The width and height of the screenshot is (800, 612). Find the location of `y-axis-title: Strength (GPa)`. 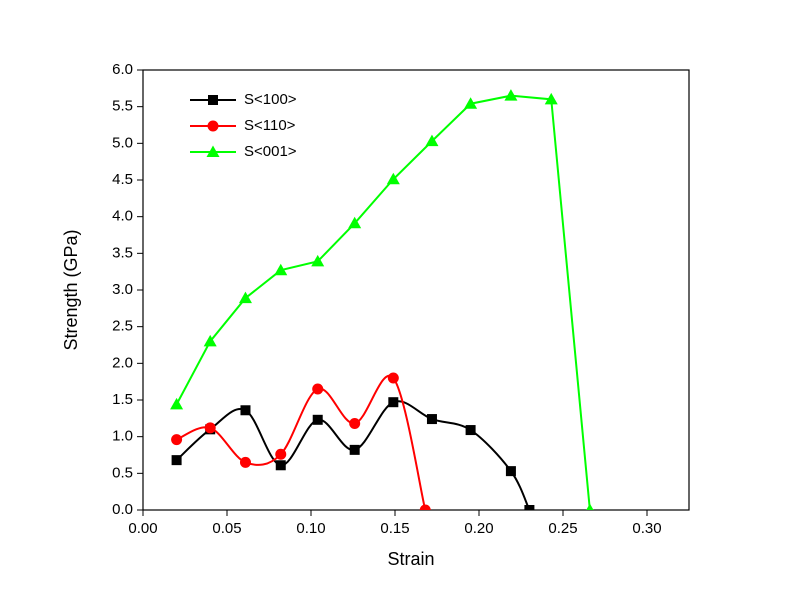

y-axis-title: Strength (GPa) is located at coordinates (71, 289).